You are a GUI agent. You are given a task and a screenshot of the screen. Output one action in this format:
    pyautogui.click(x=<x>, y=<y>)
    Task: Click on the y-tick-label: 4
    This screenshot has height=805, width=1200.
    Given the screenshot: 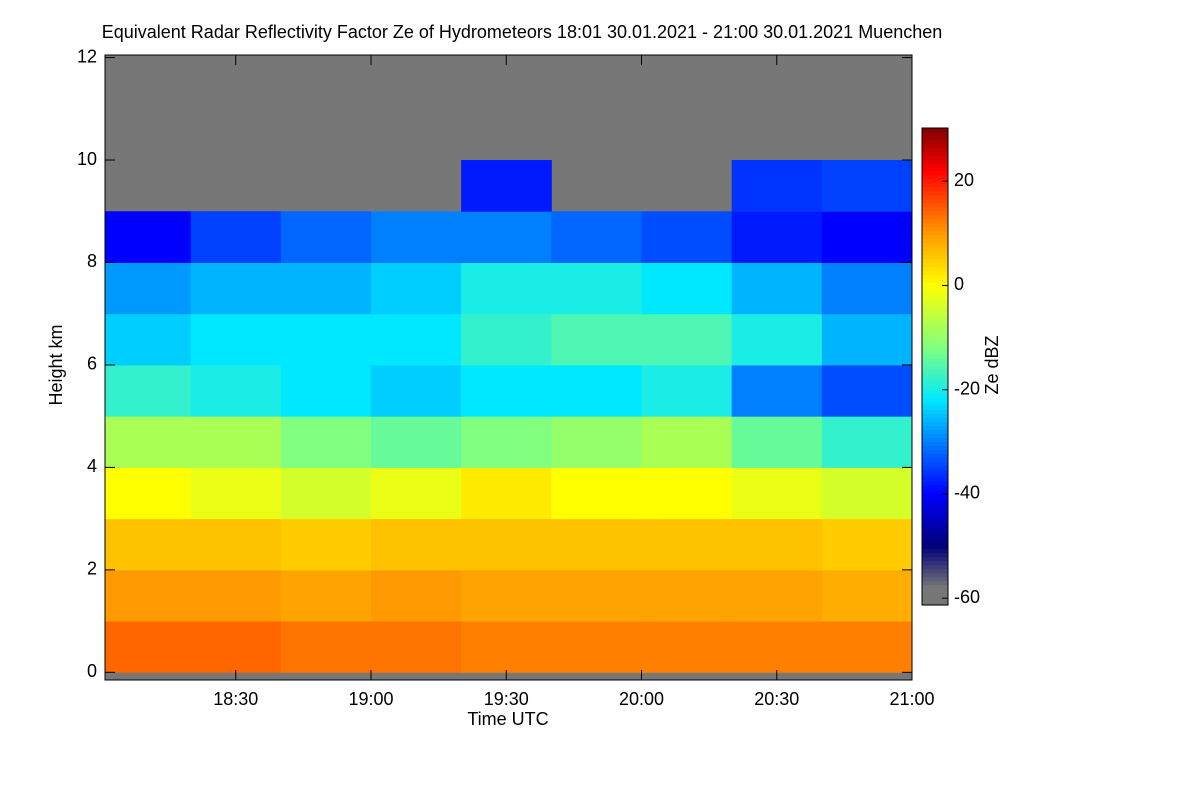 What is the action you would take?
    pyautogui.click(x=92, y=466)
    